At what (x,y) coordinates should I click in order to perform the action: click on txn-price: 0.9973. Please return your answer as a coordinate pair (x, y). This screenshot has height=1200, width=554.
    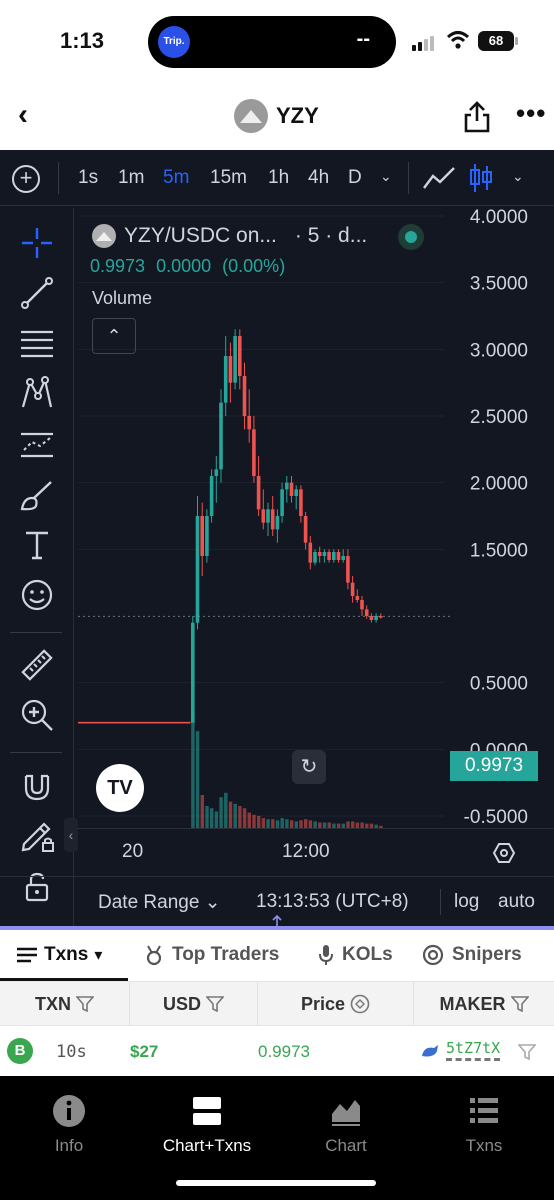
    Looking at the image, I should click on (284, 1051).